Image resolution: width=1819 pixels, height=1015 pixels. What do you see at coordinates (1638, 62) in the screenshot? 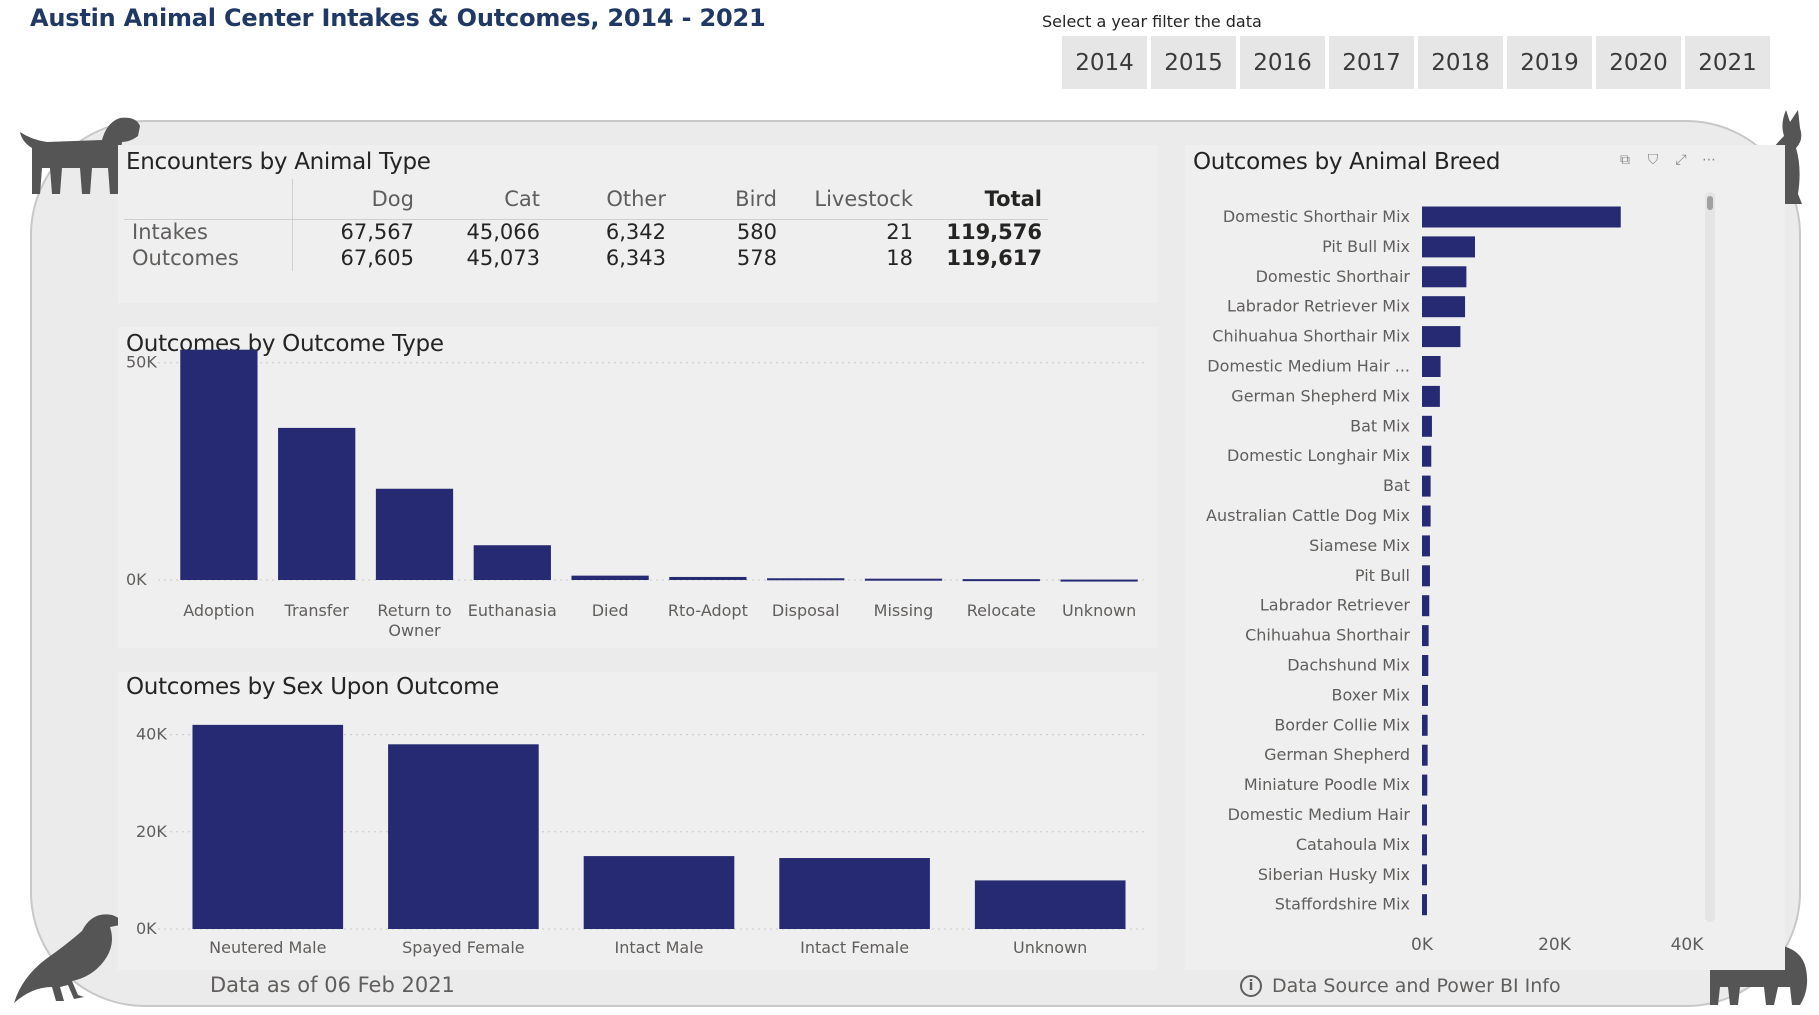
I see `year-button-2020: 2020` at bounding box center [1638, 62].